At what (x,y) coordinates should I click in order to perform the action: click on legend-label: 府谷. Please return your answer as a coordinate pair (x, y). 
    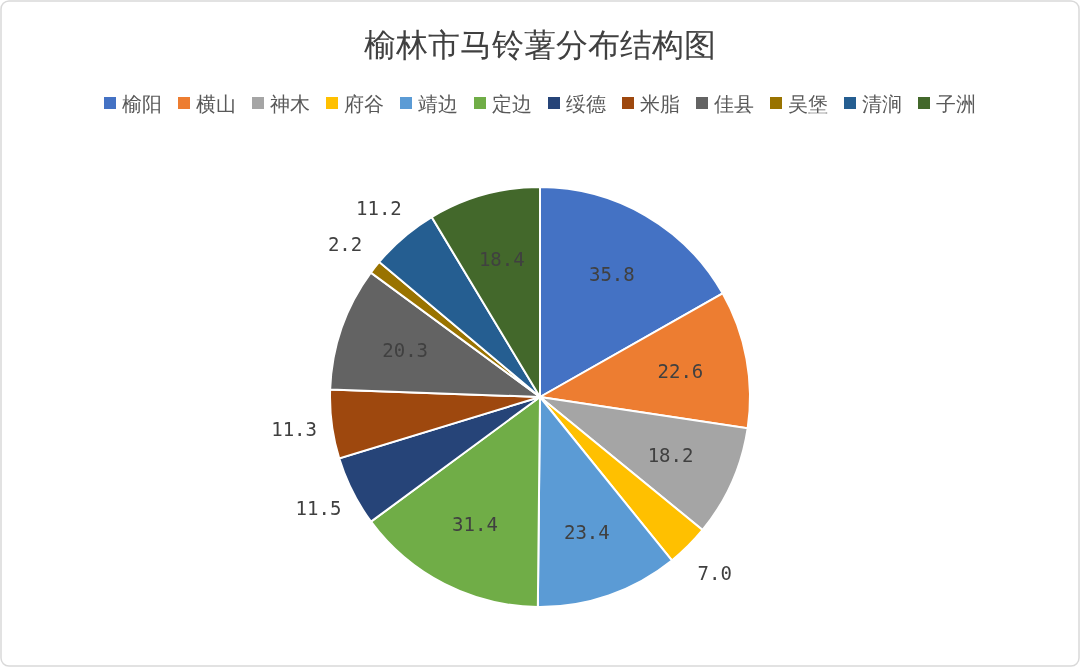
    Looking at the image, I should click on (364, 104).